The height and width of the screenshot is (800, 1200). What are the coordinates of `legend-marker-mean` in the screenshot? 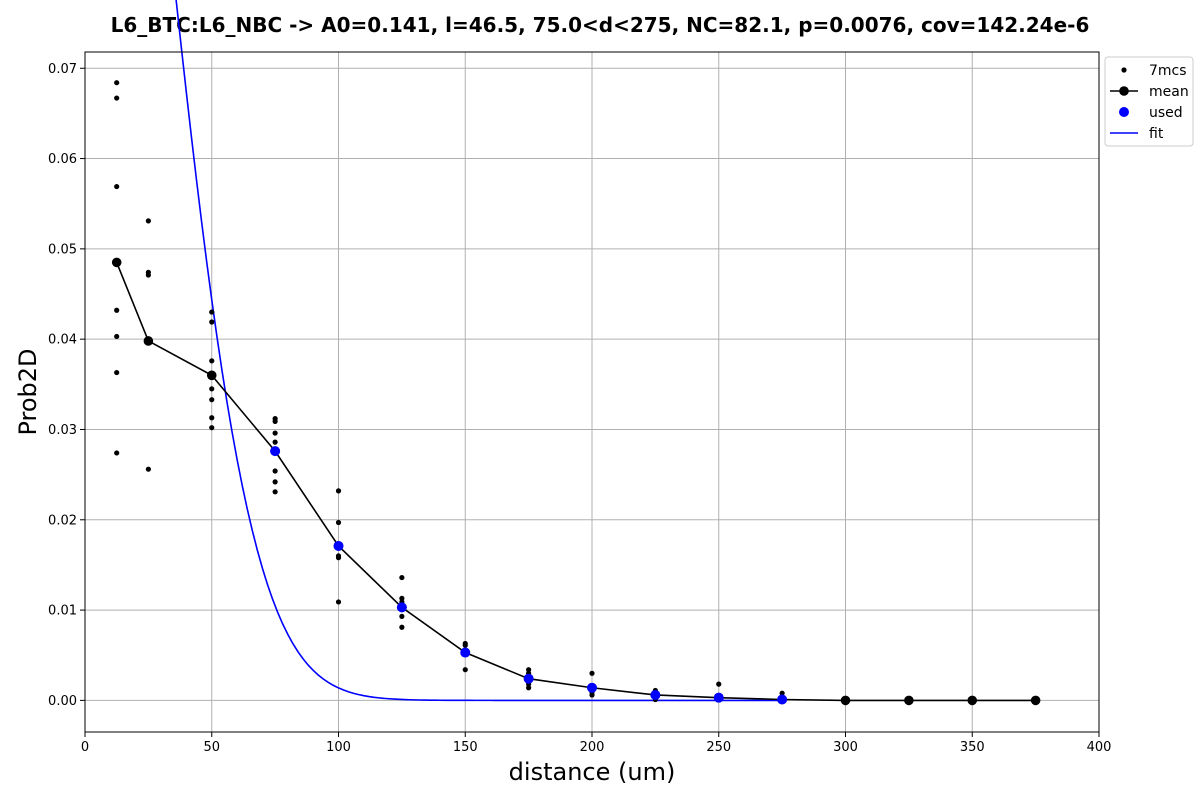 It's located at (1124, 91).